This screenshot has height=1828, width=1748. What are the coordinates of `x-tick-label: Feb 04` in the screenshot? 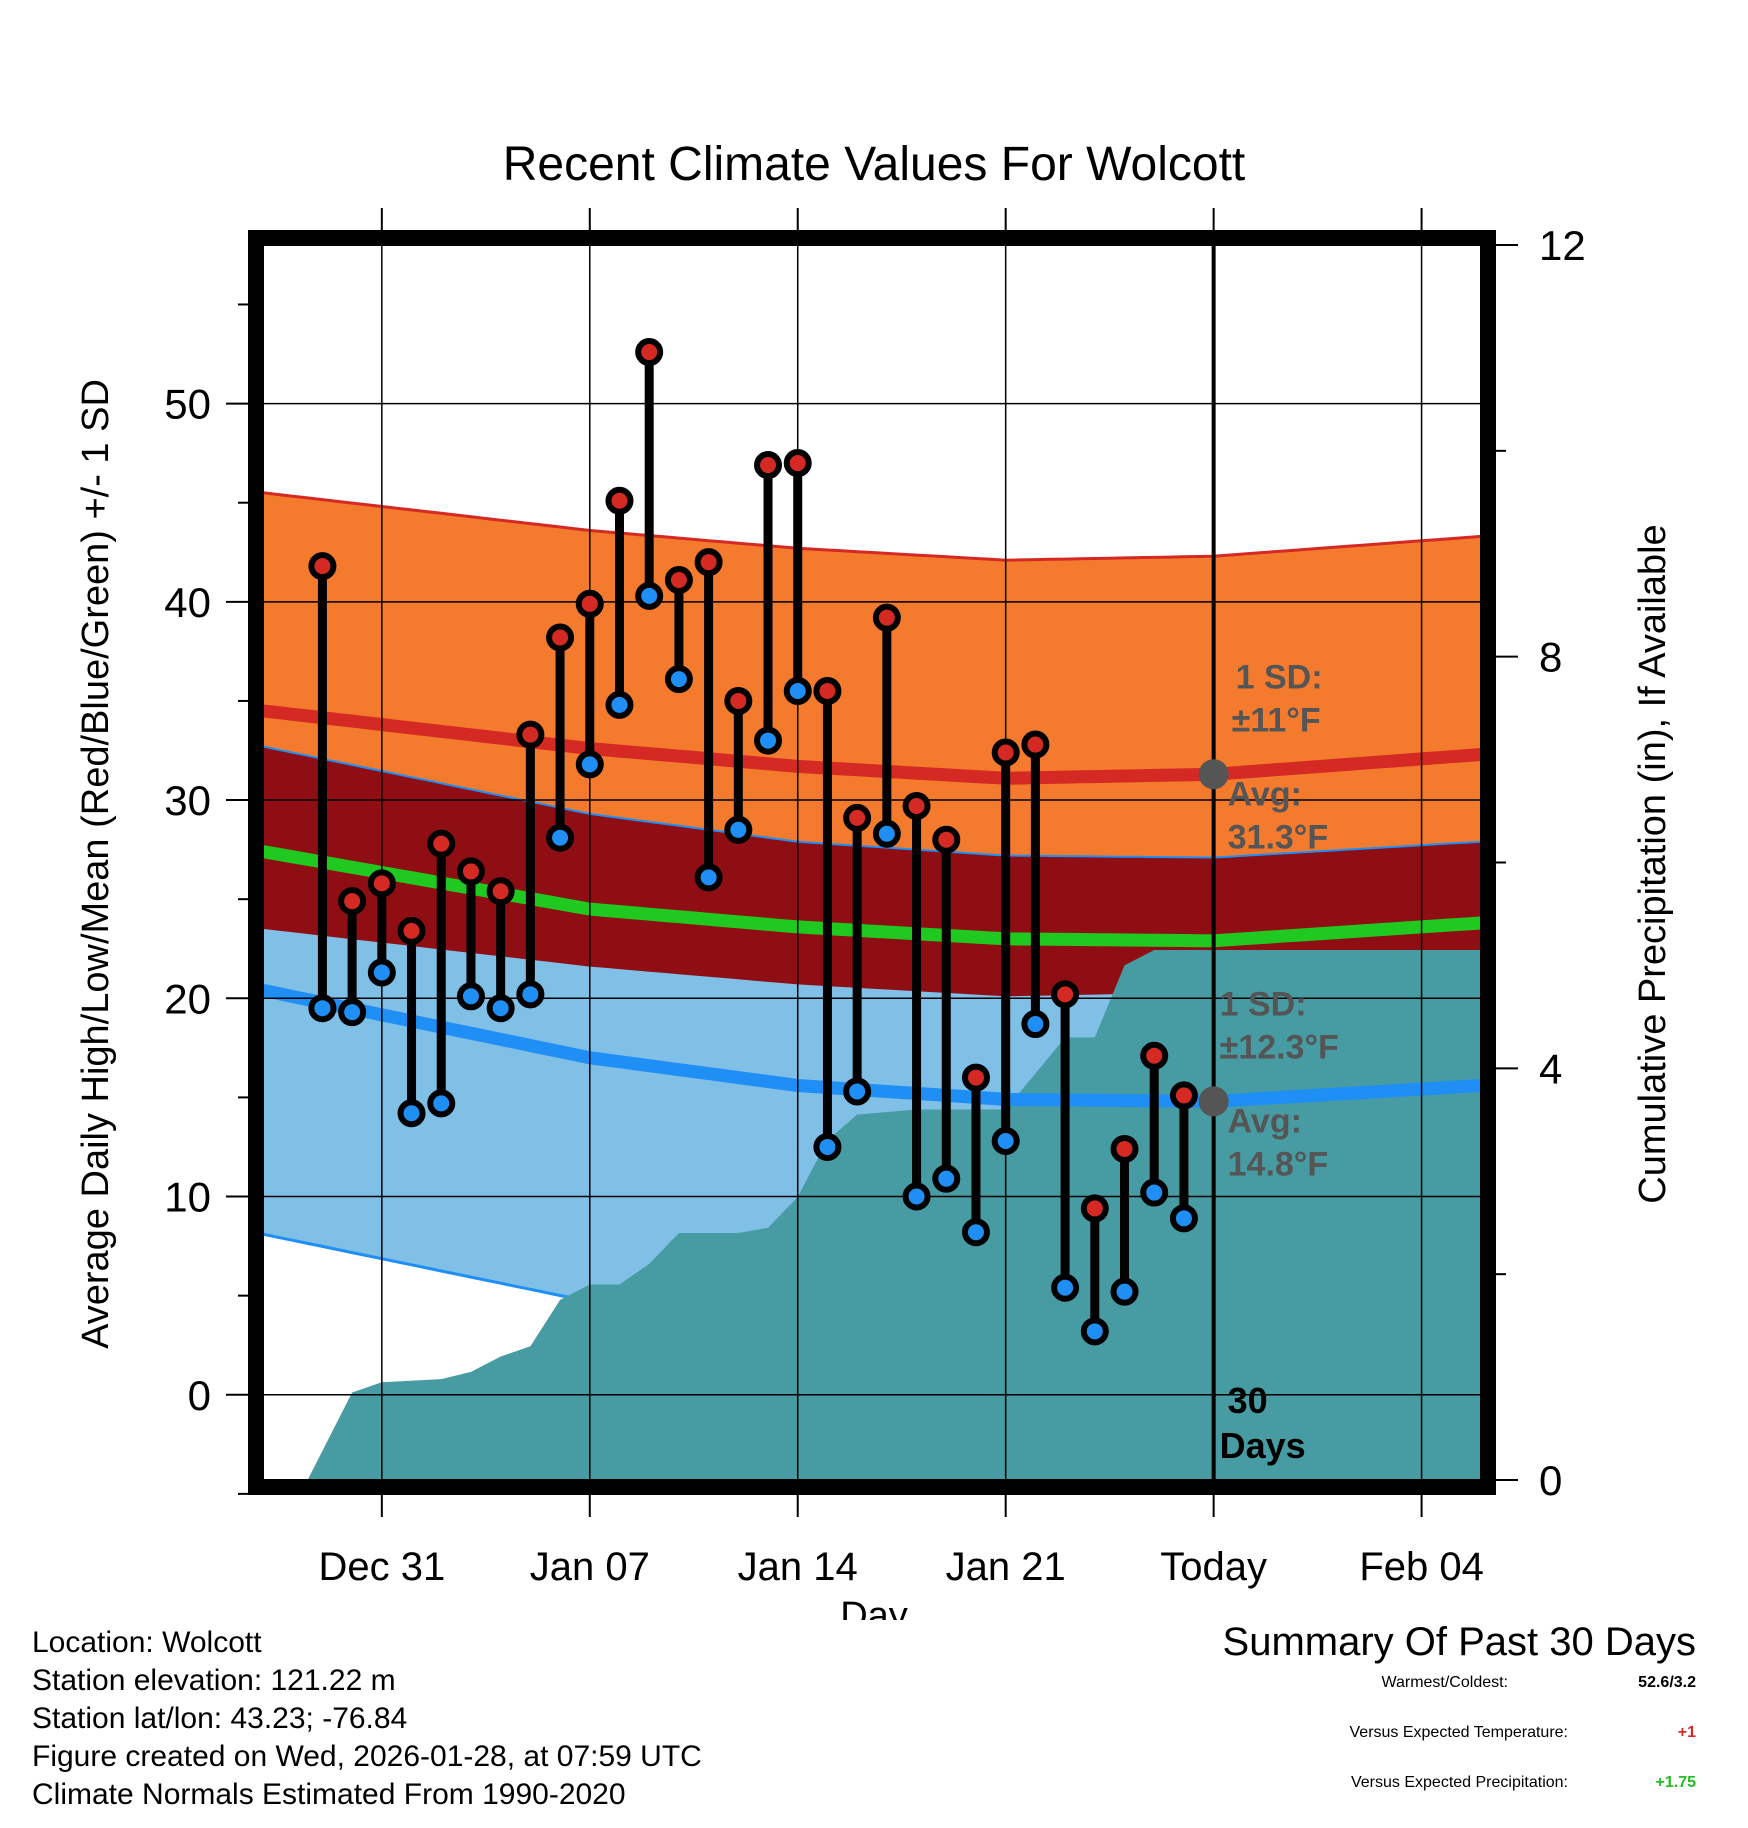 It's located at (1421, 1567).